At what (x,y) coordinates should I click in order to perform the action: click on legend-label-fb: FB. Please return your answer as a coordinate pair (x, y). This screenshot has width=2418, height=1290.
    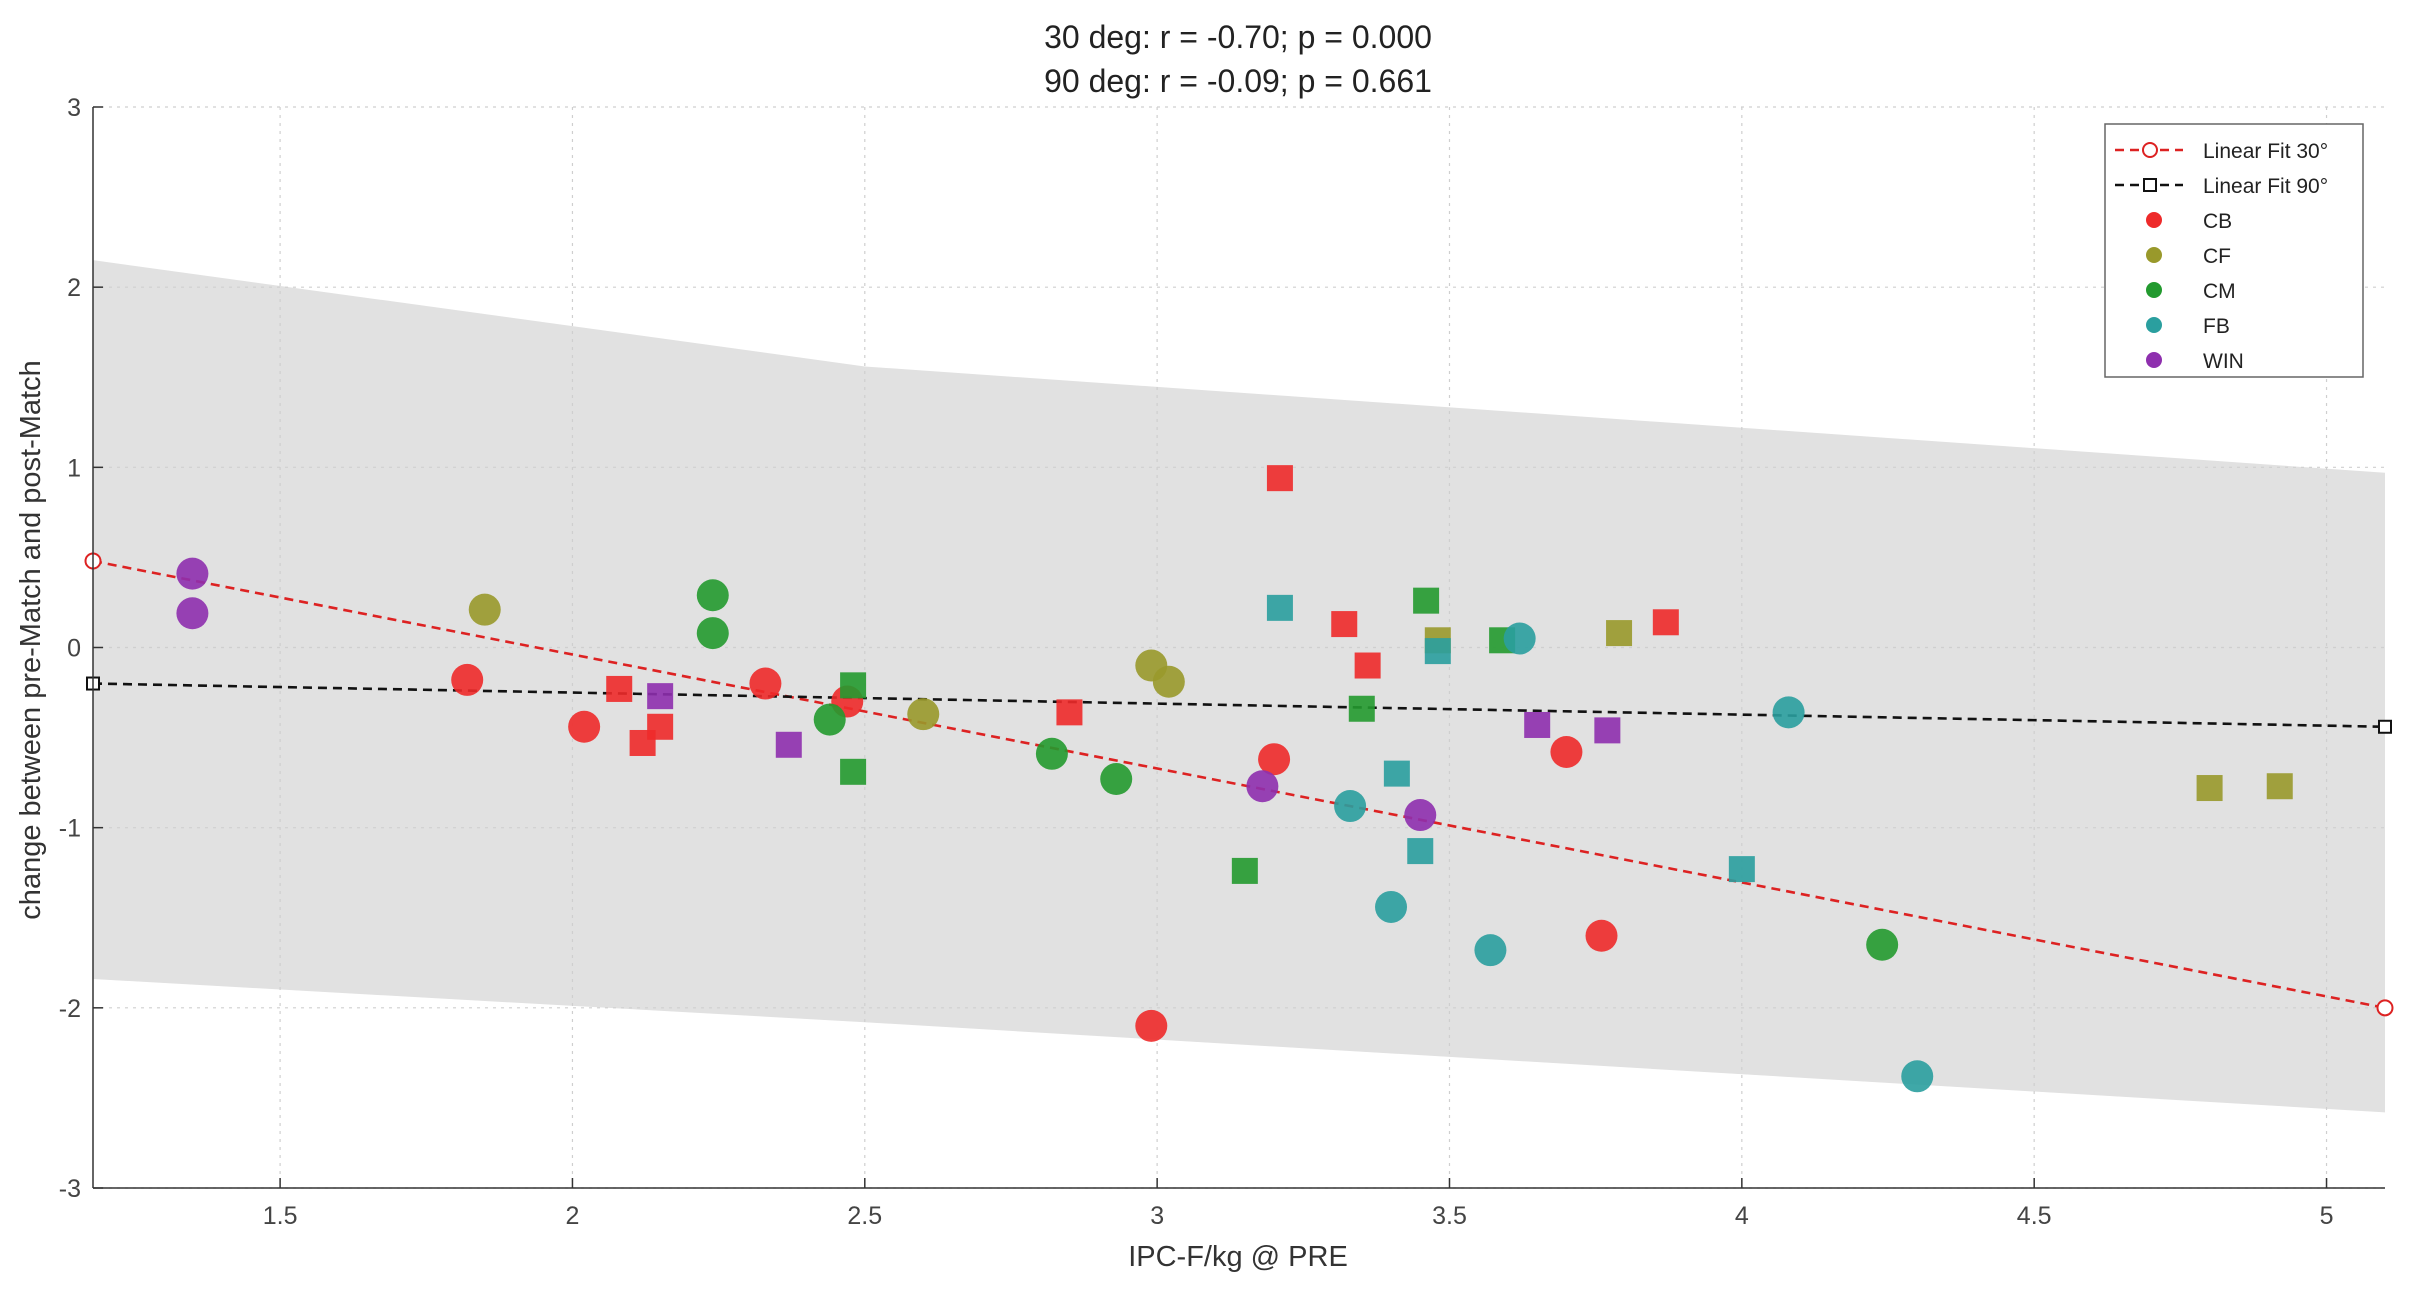
    Looking at the image, I should click on (2216, 326).